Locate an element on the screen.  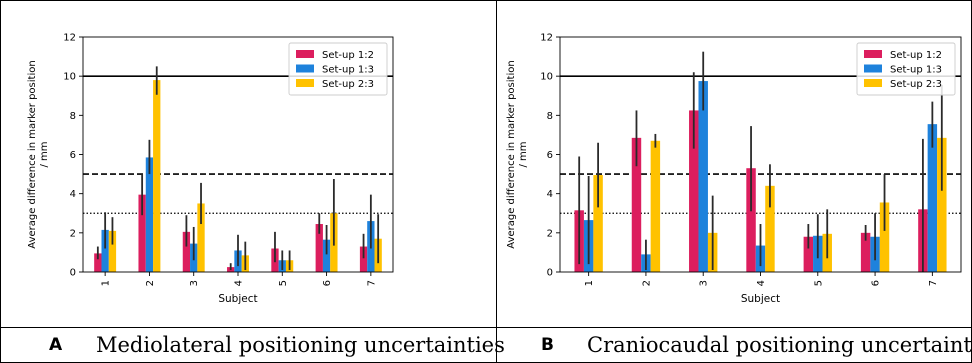
caption-a: A Mediolateral positioning uncertainties is located at coordinates (252, 345).